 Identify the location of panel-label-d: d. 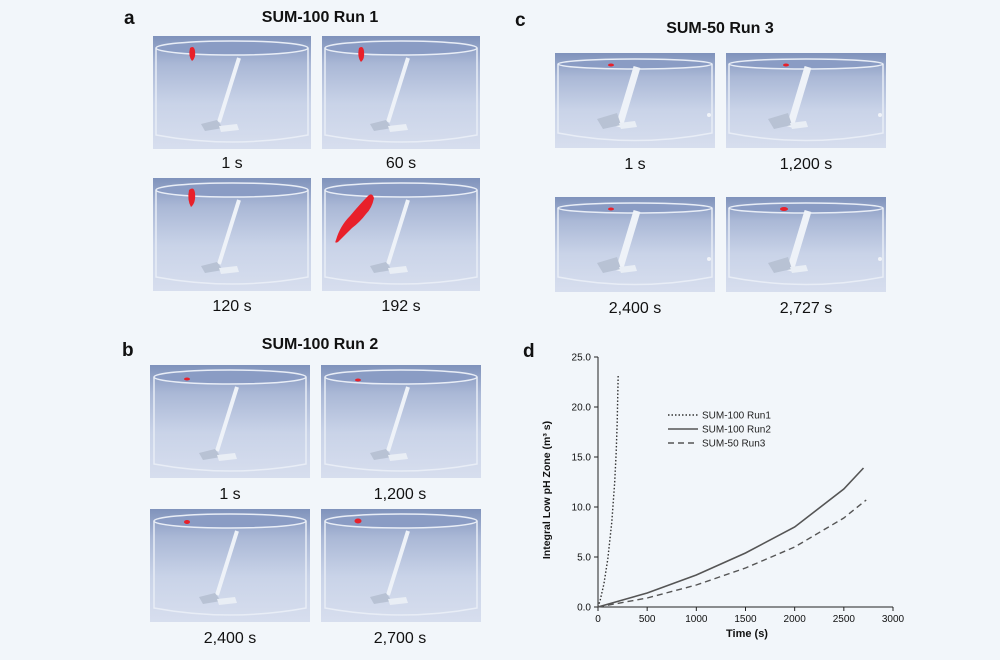
(529, 351).